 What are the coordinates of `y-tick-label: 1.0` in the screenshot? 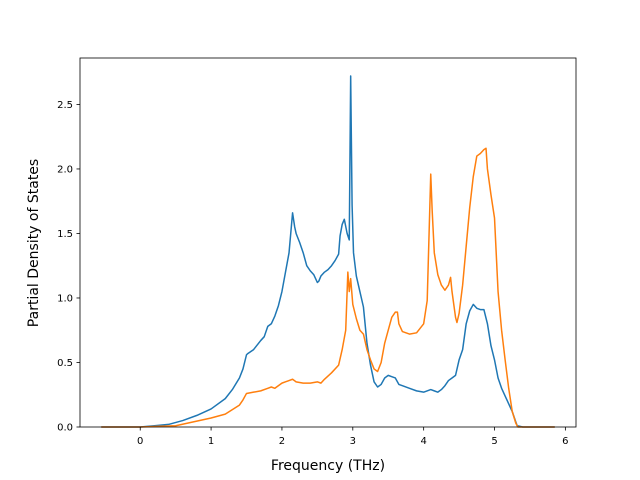 It's located at (65, 298).